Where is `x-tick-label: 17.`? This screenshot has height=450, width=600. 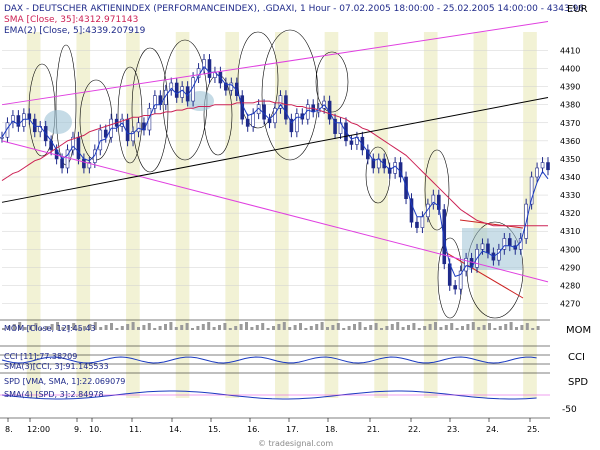 x-tick-label: 17. is located at coordinates (292, 429).